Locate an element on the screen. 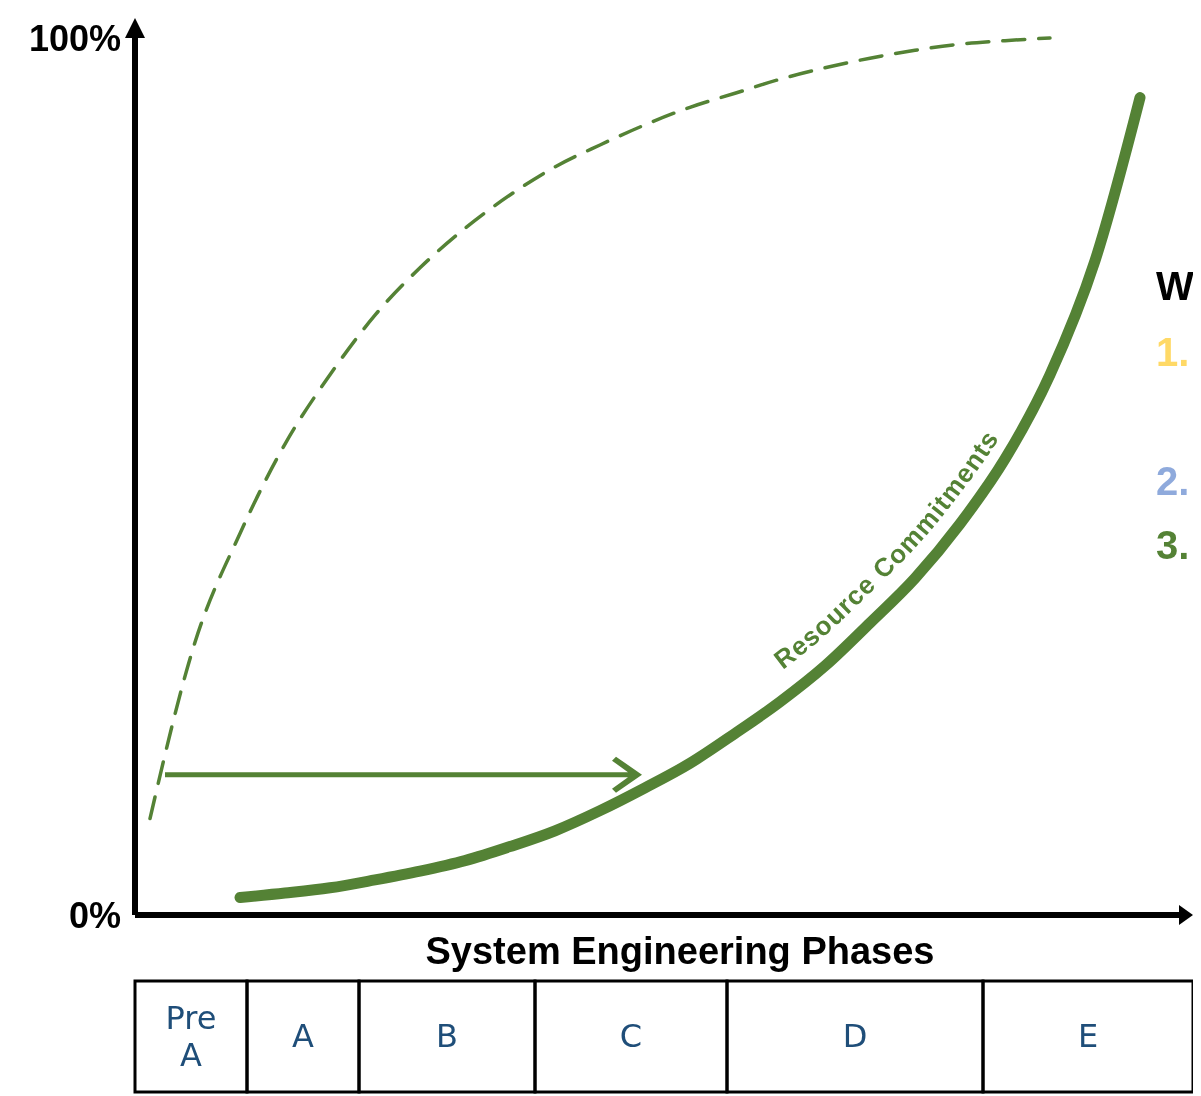 Image resolution: width=1201 pixels, height=1096 pixels. text: C is located at coordinates (631, 1036).